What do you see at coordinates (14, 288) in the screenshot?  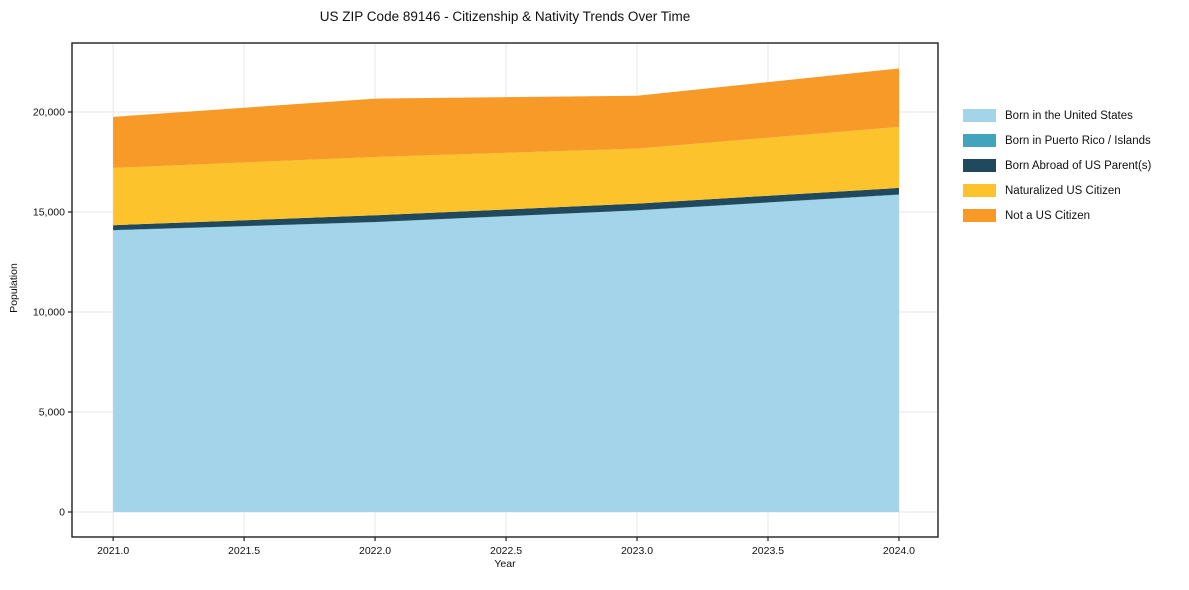 I see `y-axis-label: Population` at bounding box center [14, 288].